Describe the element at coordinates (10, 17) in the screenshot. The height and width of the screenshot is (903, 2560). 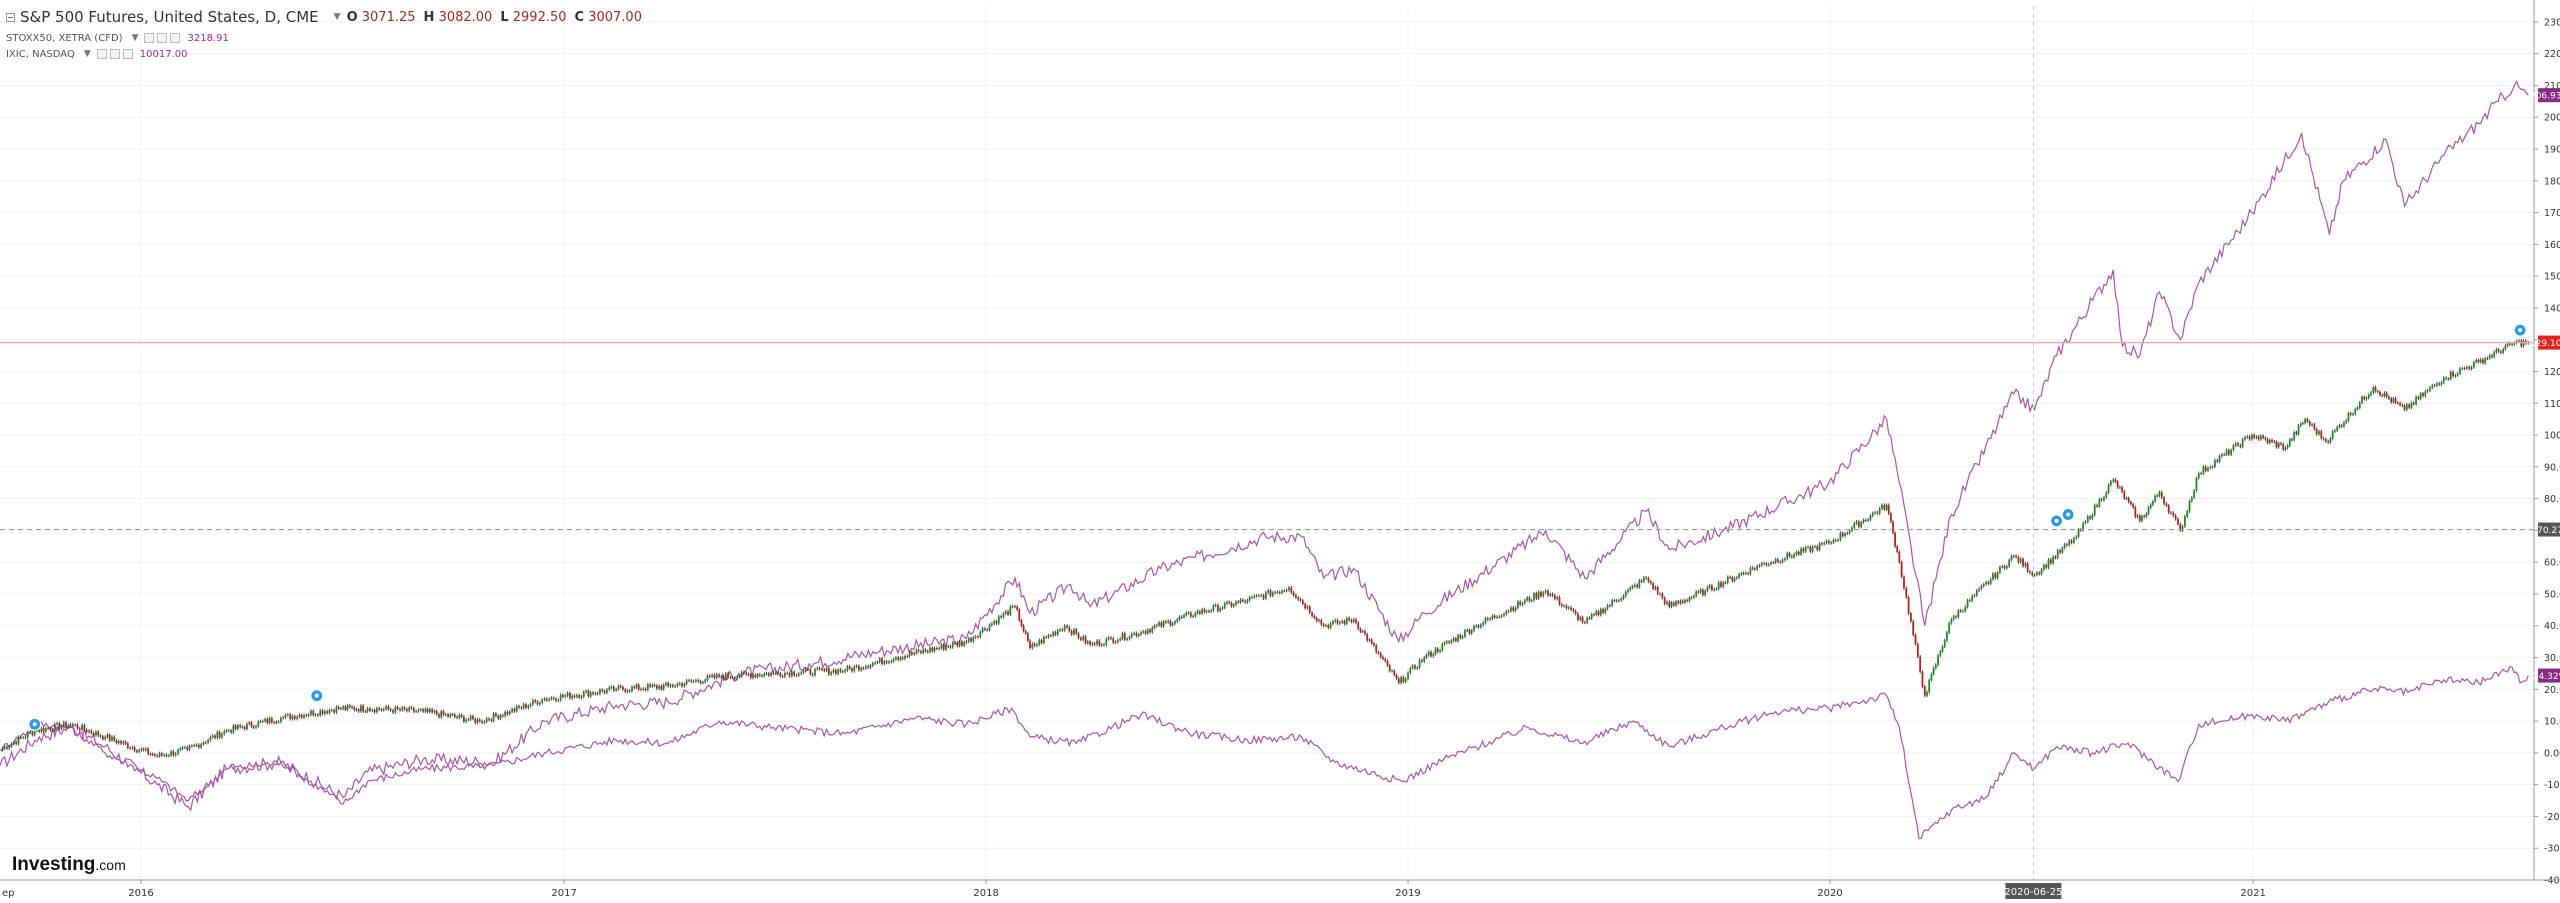
I see `collapse-icon` at that location.